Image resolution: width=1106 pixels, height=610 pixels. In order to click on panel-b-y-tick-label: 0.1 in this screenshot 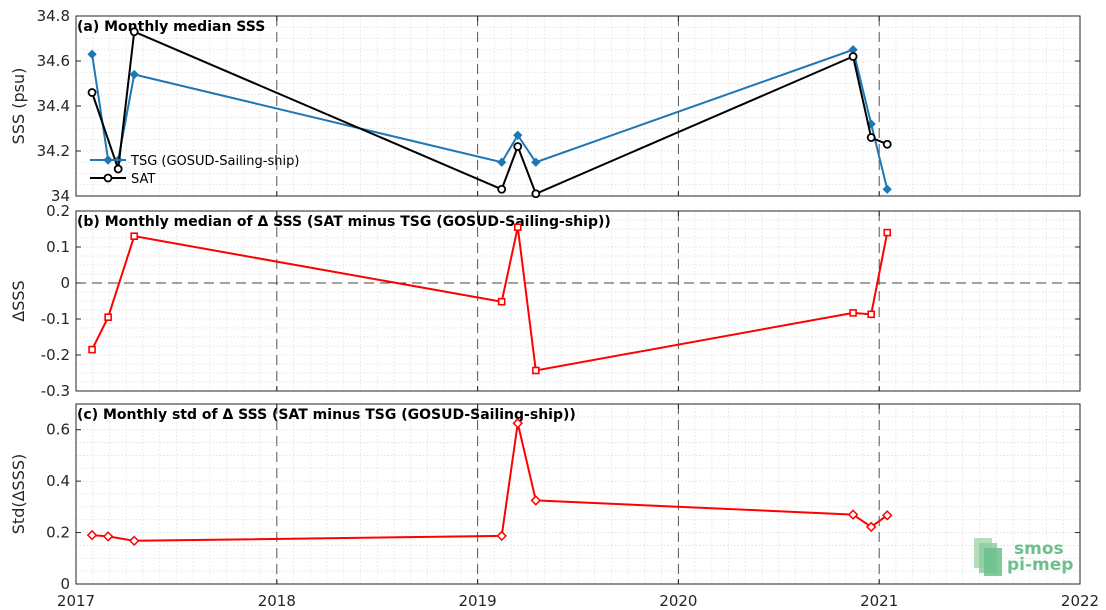, I will do `click(58, 247)`.